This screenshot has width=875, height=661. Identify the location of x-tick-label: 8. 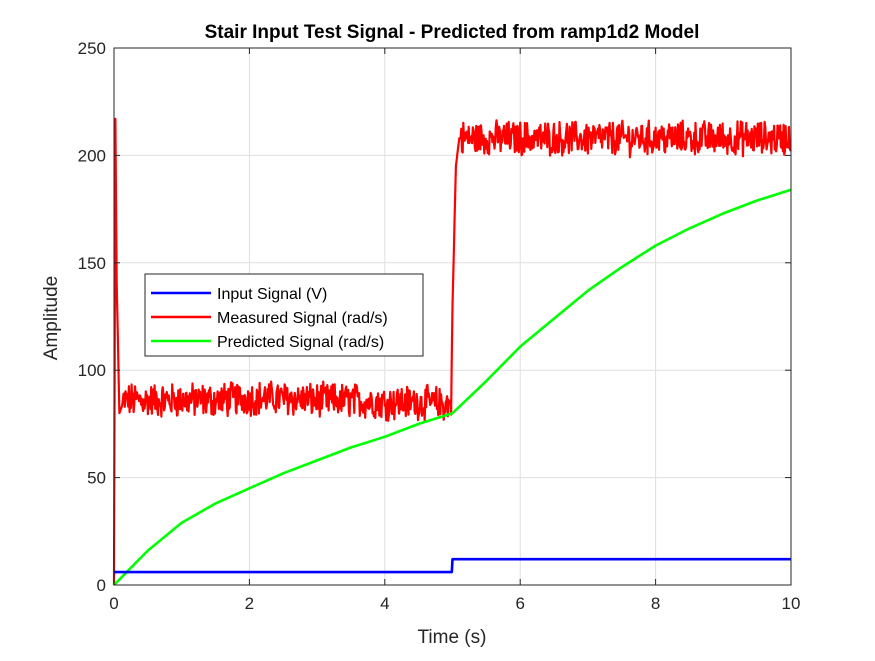
(655, 603).